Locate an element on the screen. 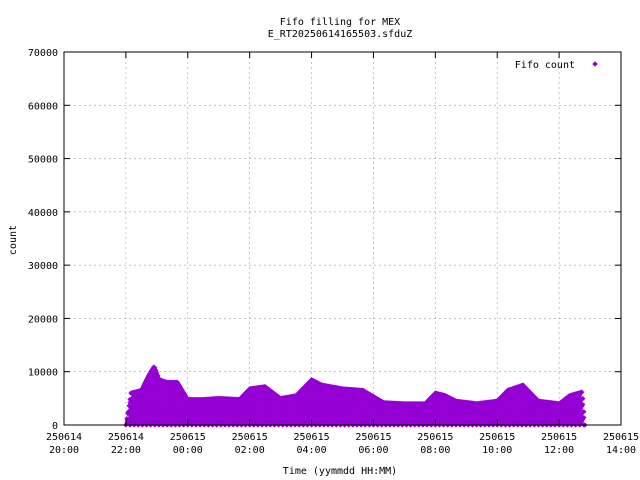 The width and height of the screenshot is (640, 480). y-axis-label: count is located at coordinates (13, 240).